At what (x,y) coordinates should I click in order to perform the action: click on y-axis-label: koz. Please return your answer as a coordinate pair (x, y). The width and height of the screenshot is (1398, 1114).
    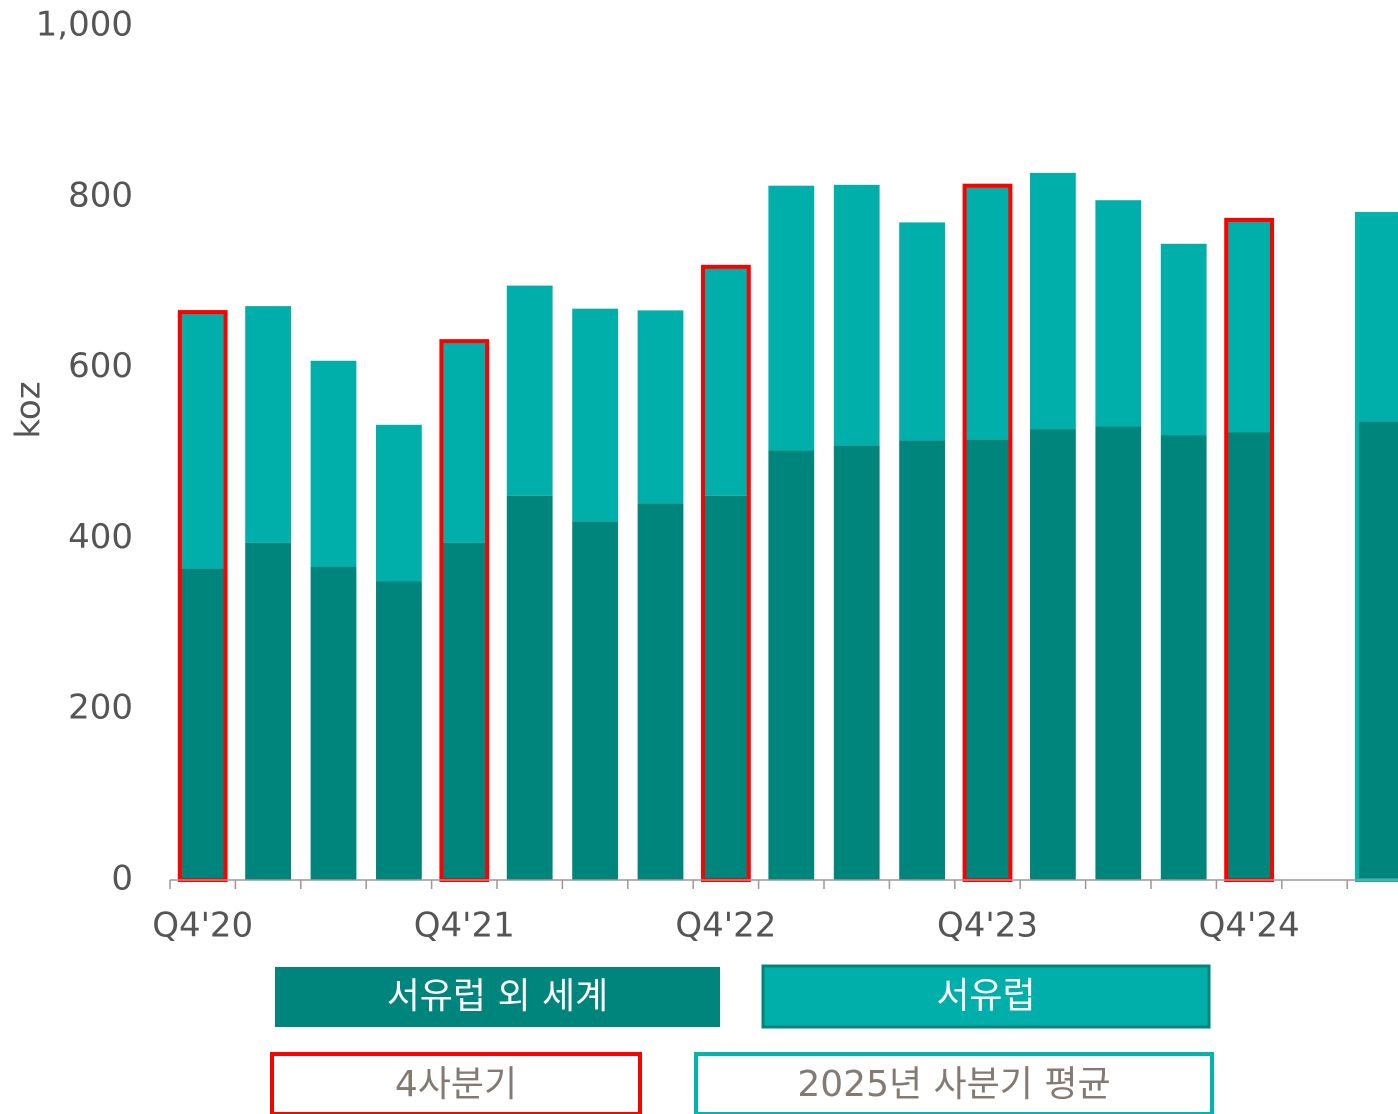
    Looking at the image, I should click on (29, 409).